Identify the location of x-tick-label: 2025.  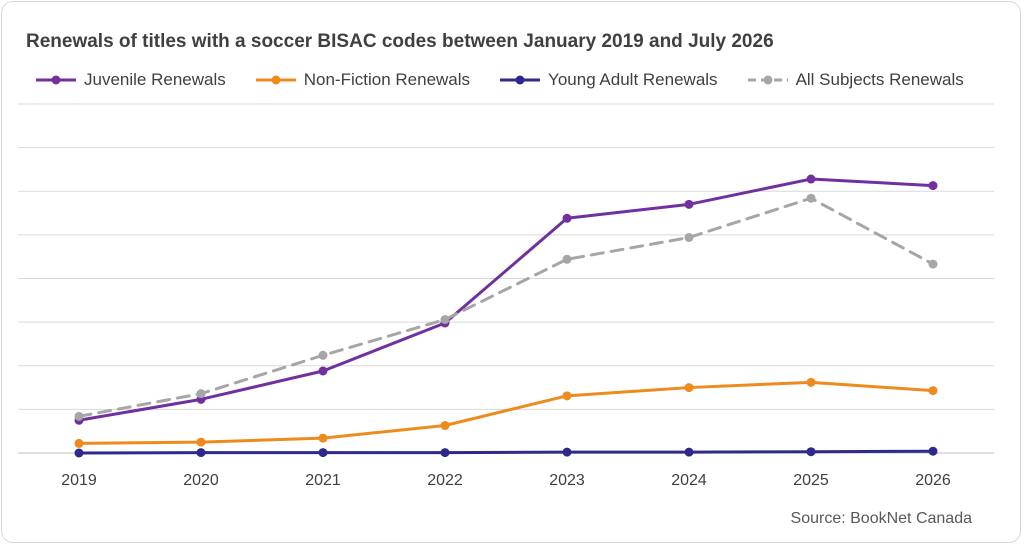
(811, 480).